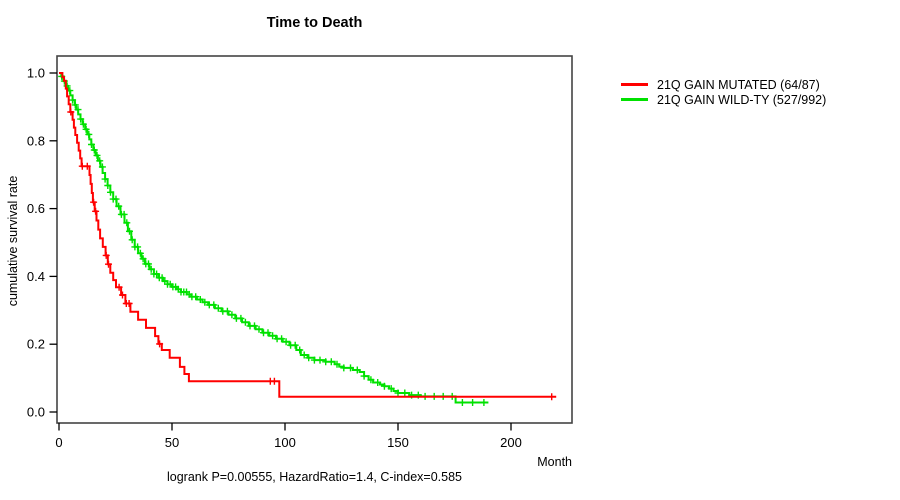 The width and height of the screenshot is (900, 500). Describe the element at coordinates (36, 208) in the screenshot. I see `y-axis-tick-label: 0.6` at that location.